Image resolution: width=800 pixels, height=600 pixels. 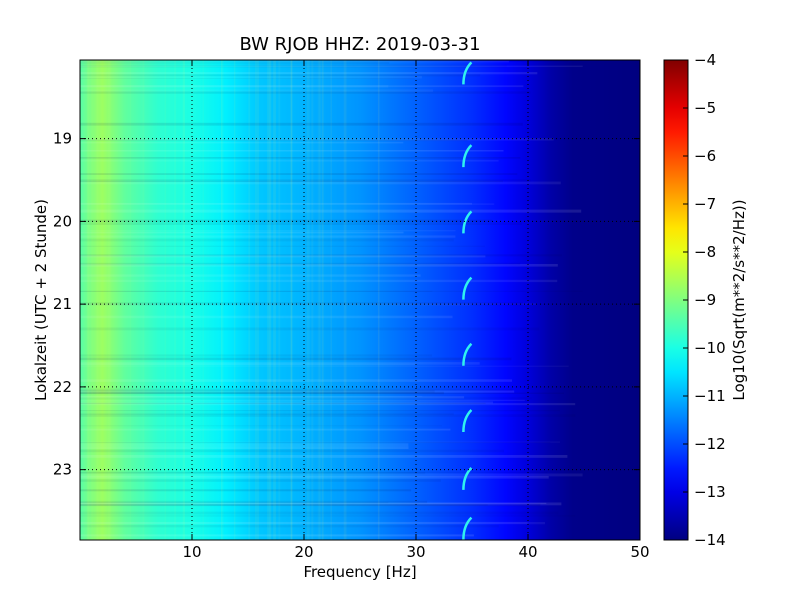 I want to click on chart-title: BW RJOB HHZ: 2019-03-31, so click(x=359, y=44).